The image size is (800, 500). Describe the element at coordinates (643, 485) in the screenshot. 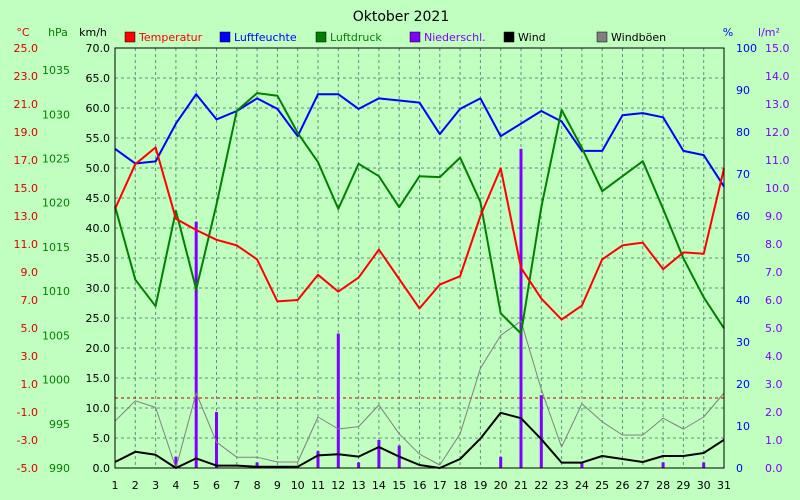

I see `x-tick-label: 27` at that location.